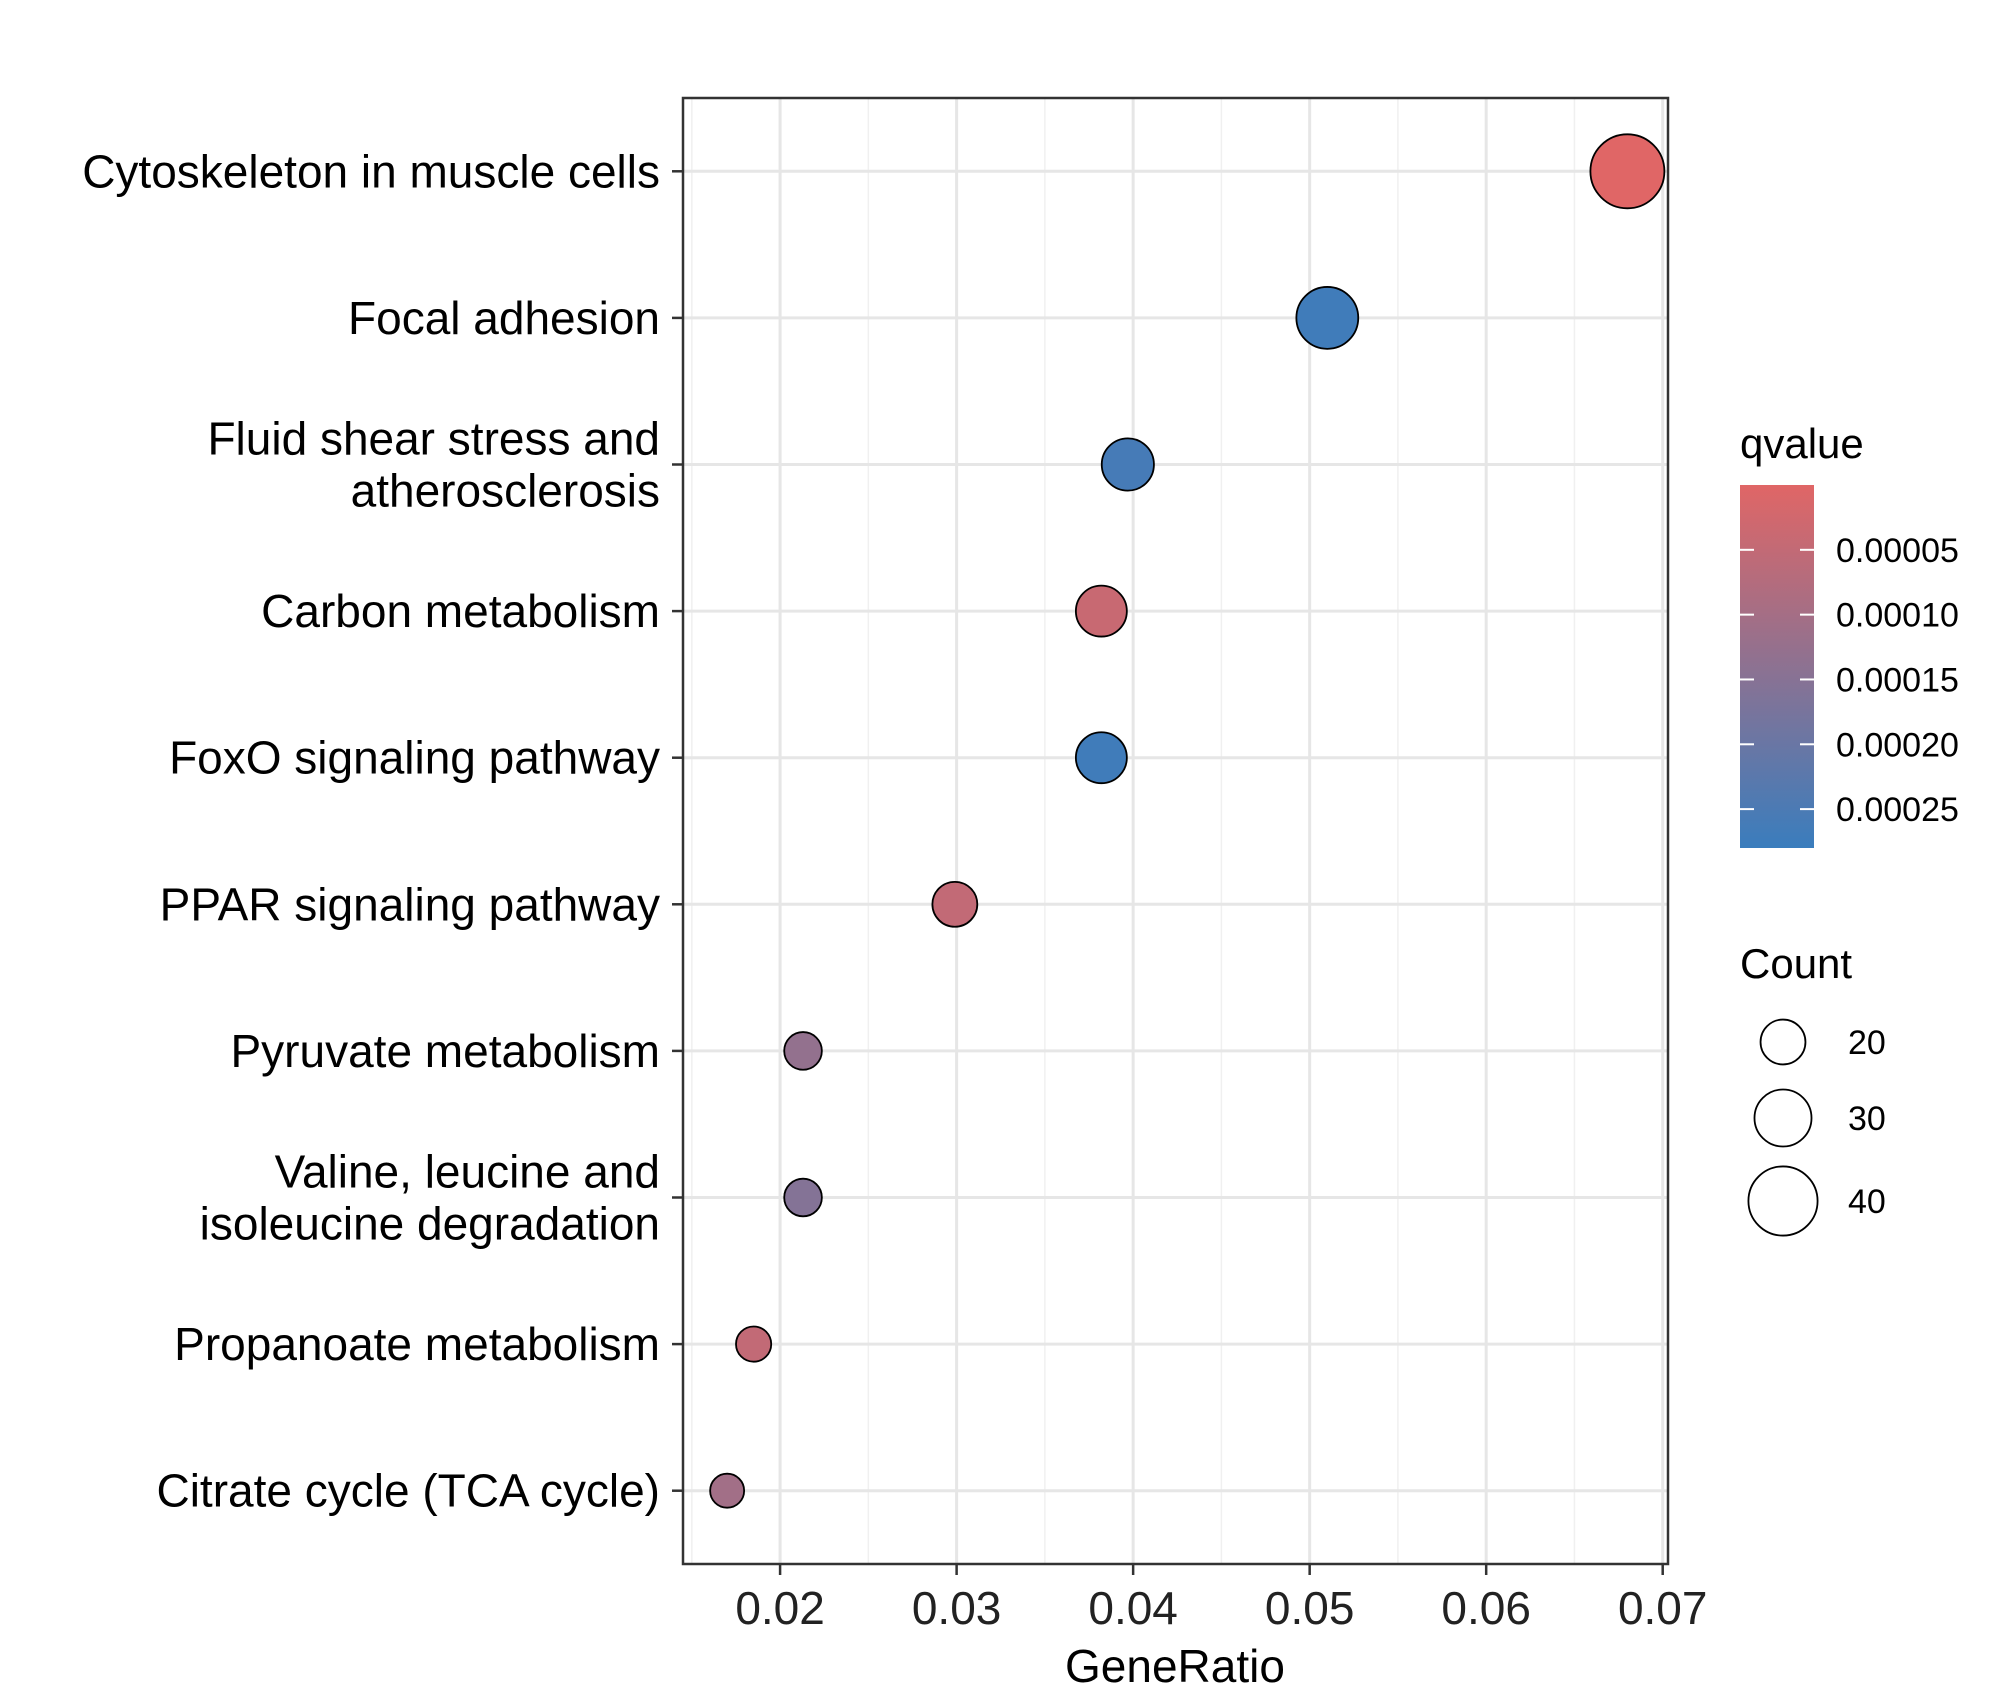 The width and height of the screenshot is (2000, 1705). Describe the element at coordinates (505, 491) in the screenshot. I see `y-category-label: atherosclerosis` at that location.